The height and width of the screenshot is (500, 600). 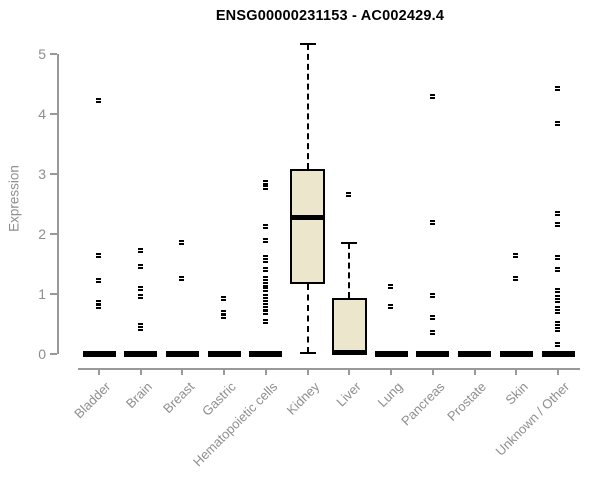 What do you see at coordinates (139, 395) in the screenshot?
I see `x-tick-label: Brain` at bounding box center [139, 395].